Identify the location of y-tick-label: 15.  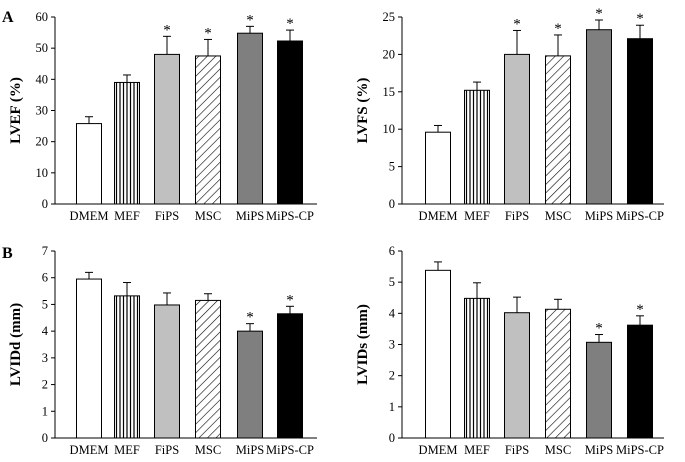
(389, 92).